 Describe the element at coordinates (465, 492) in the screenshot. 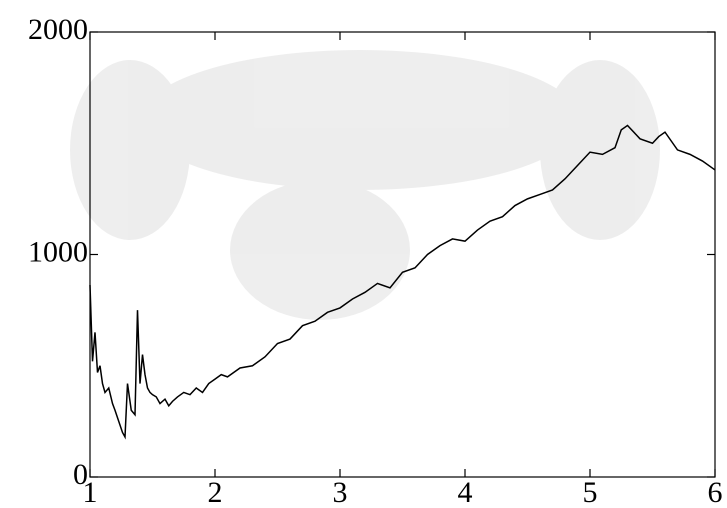

I see `x-tick-label: 4` at that location.